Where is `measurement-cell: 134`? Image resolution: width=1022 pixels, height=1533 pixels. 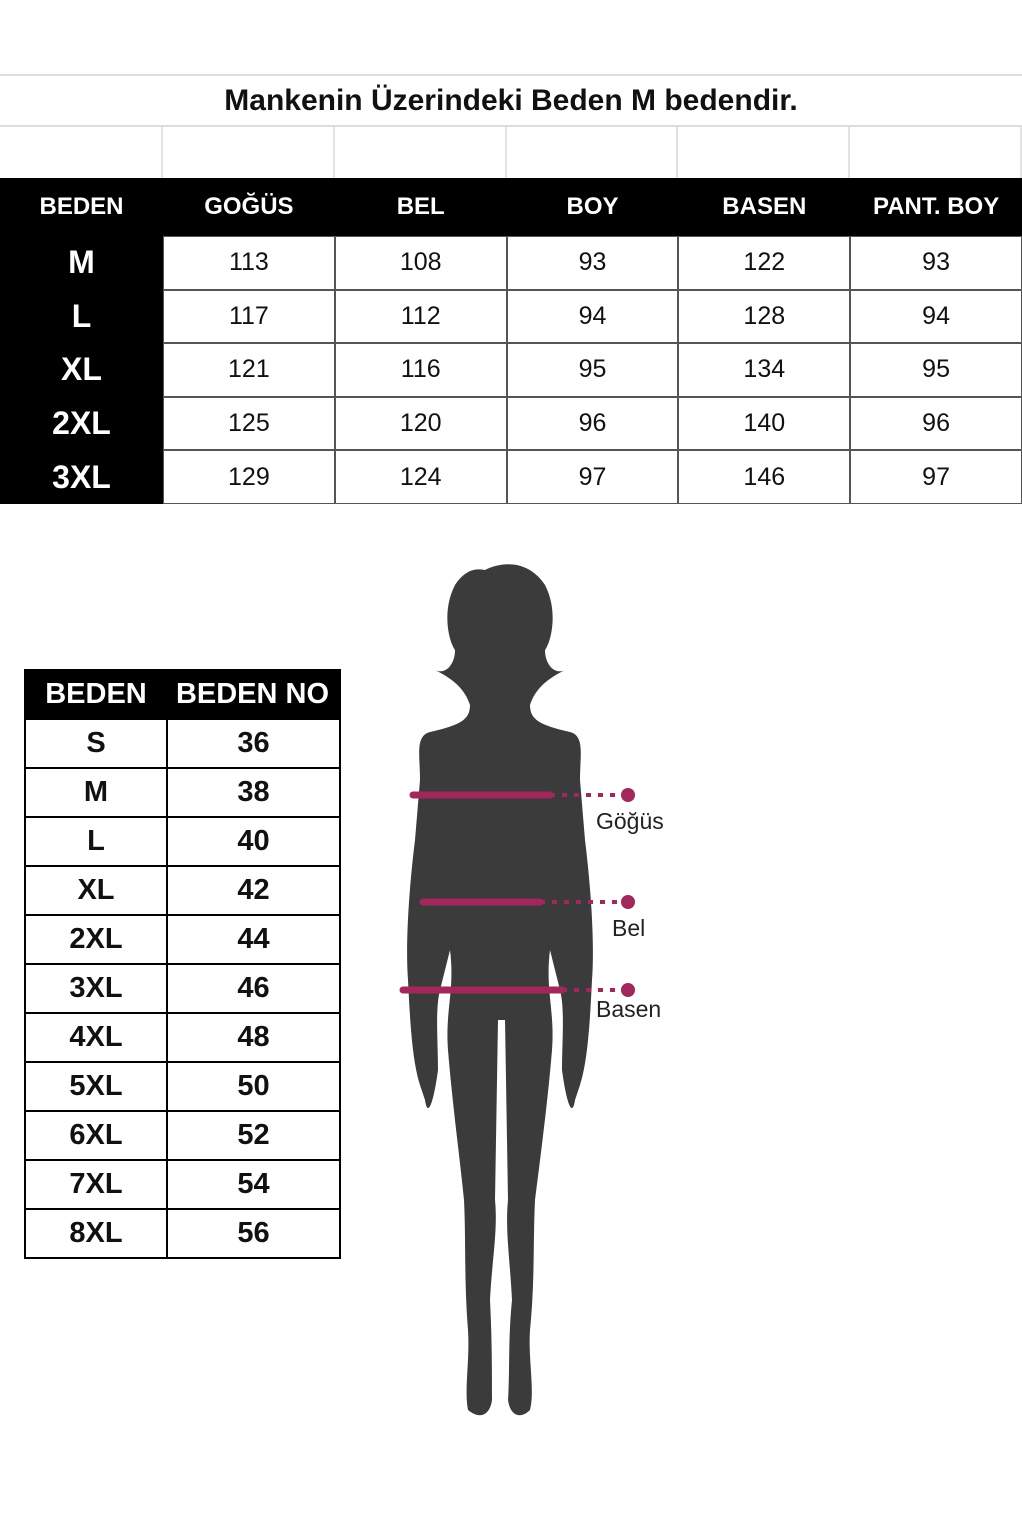 measurement-cell: 134 is located at coordinates (764, 370).